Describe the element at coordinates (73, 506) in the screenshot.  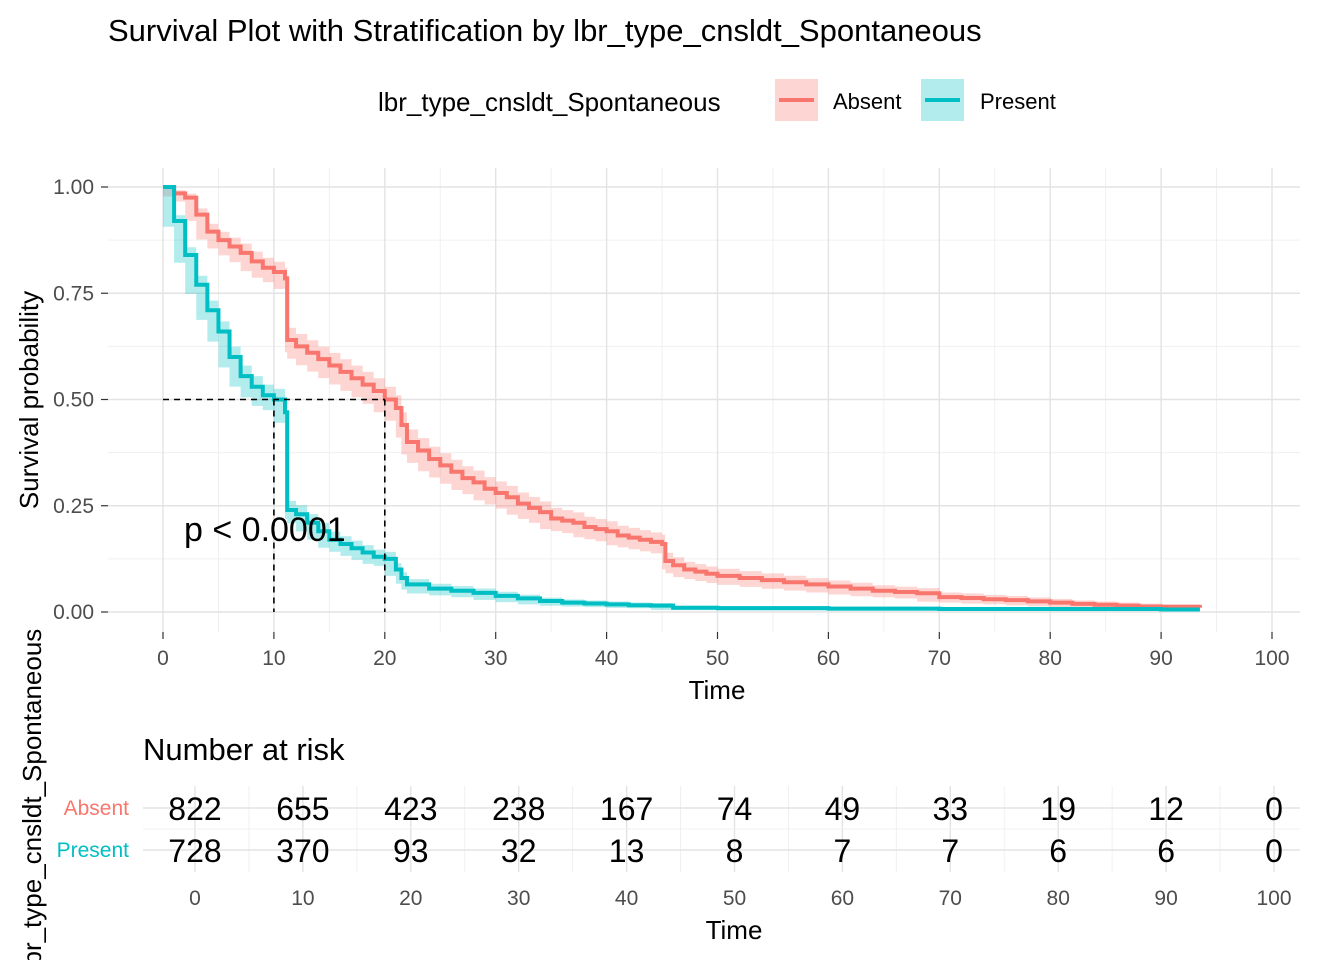
I see `y-tick-label: 0.25` at that location.